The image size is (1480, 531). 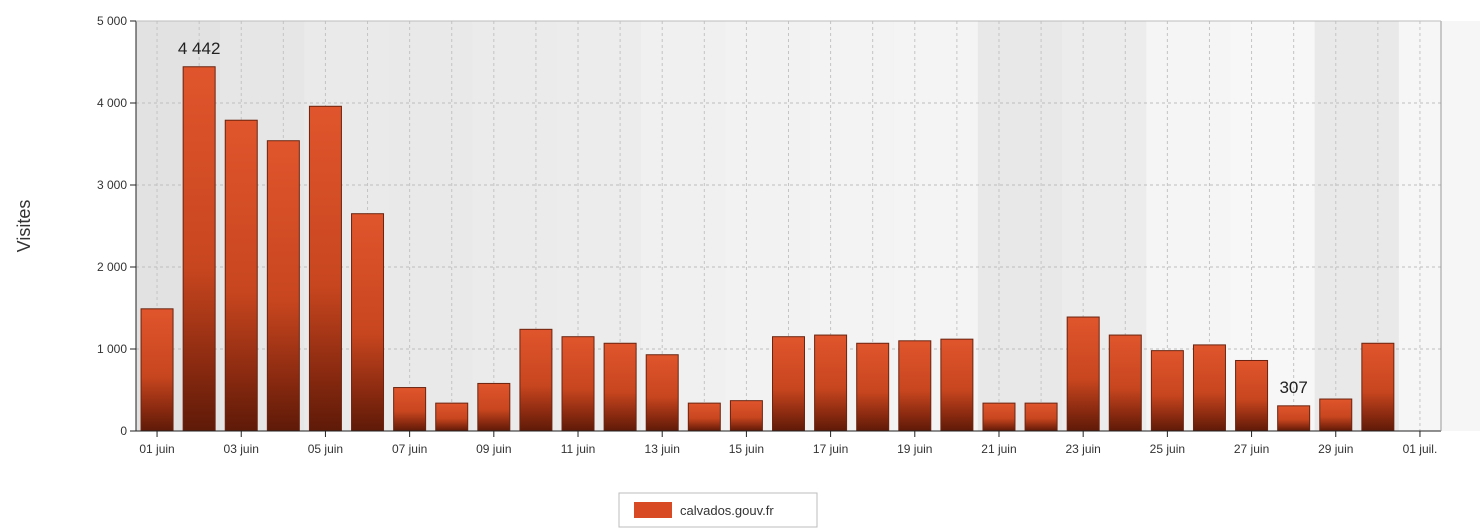 What do you see at coordinates (409, 449) in the screenshot?
I see `x-tick-label: 07 juin` at bounding box center [409, 449].